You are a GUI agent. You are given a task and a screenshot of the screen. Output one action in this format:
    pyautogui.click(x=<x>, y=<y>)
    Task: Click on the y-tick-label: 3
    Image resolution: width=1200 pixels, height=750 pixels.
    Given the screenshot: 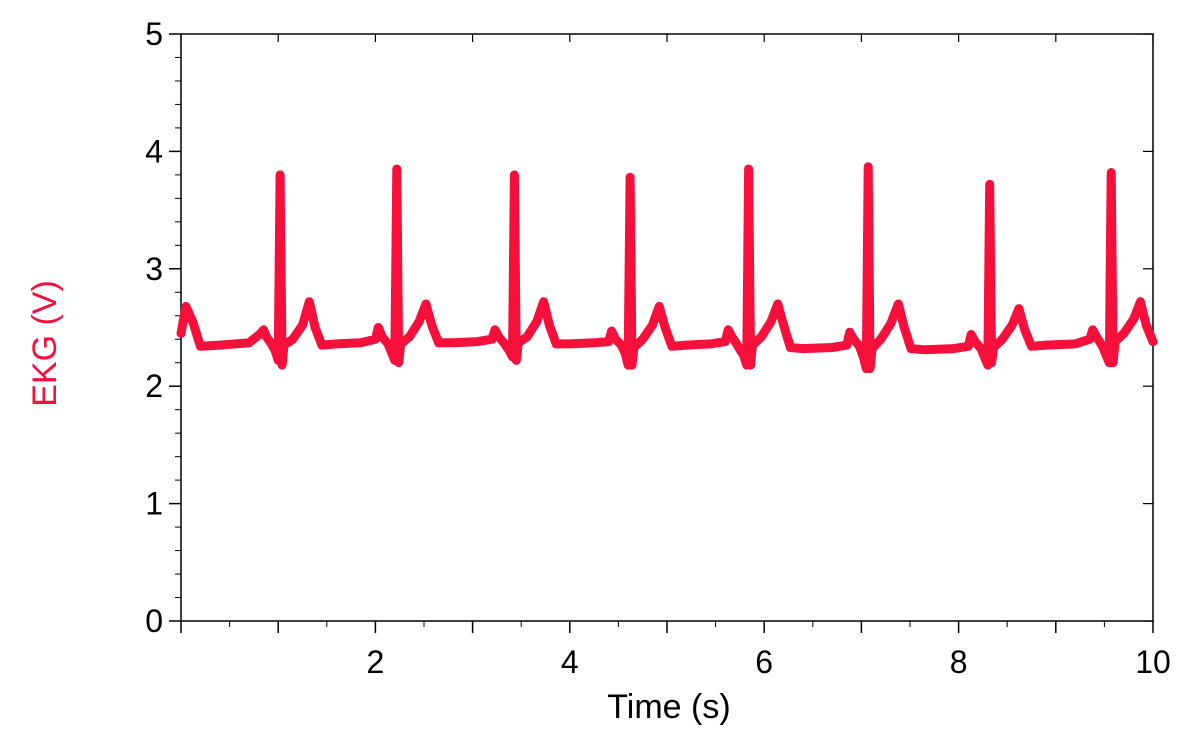 What is the action you would take?
    pyautogui.click(x=154, y=269)
    